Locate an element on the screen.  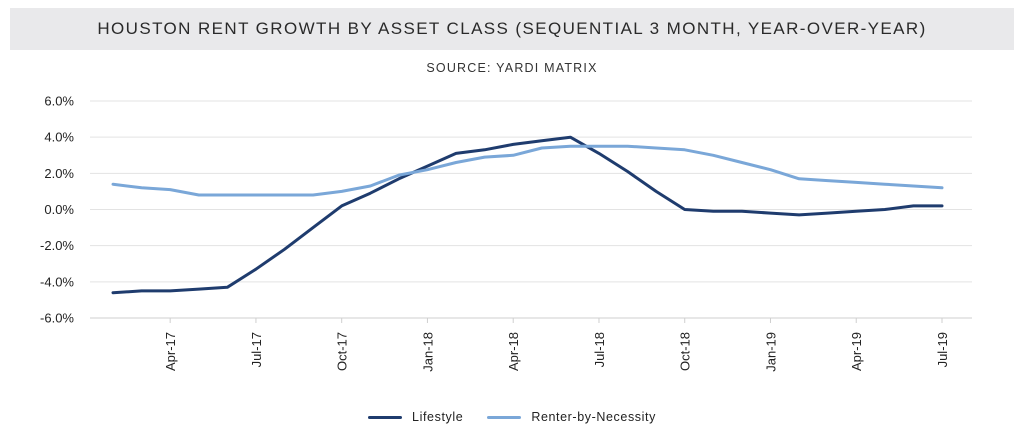
y-tick-label: -2.0% is located at coordinates (57, 245).